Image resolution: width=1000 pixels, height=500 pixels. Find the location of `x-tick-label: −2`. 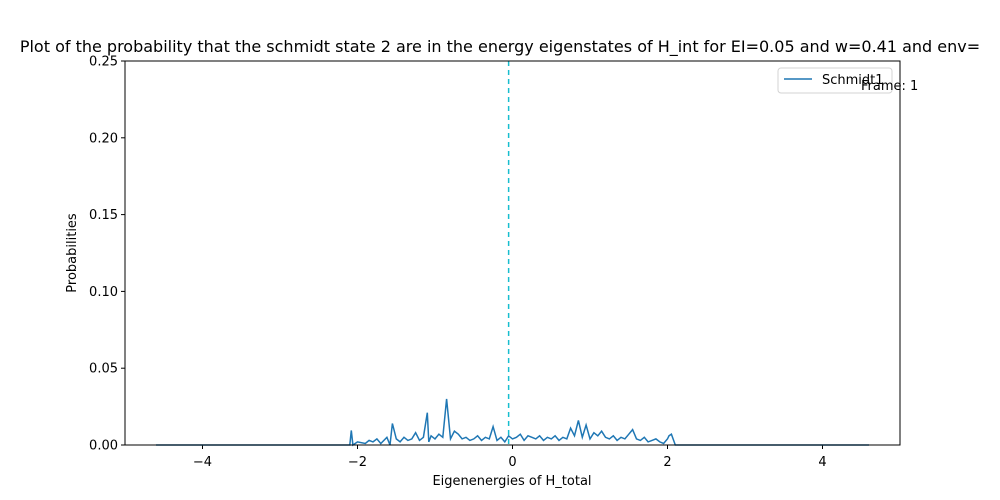

x-tick-label: −2 is located at coordinates (357, 462).